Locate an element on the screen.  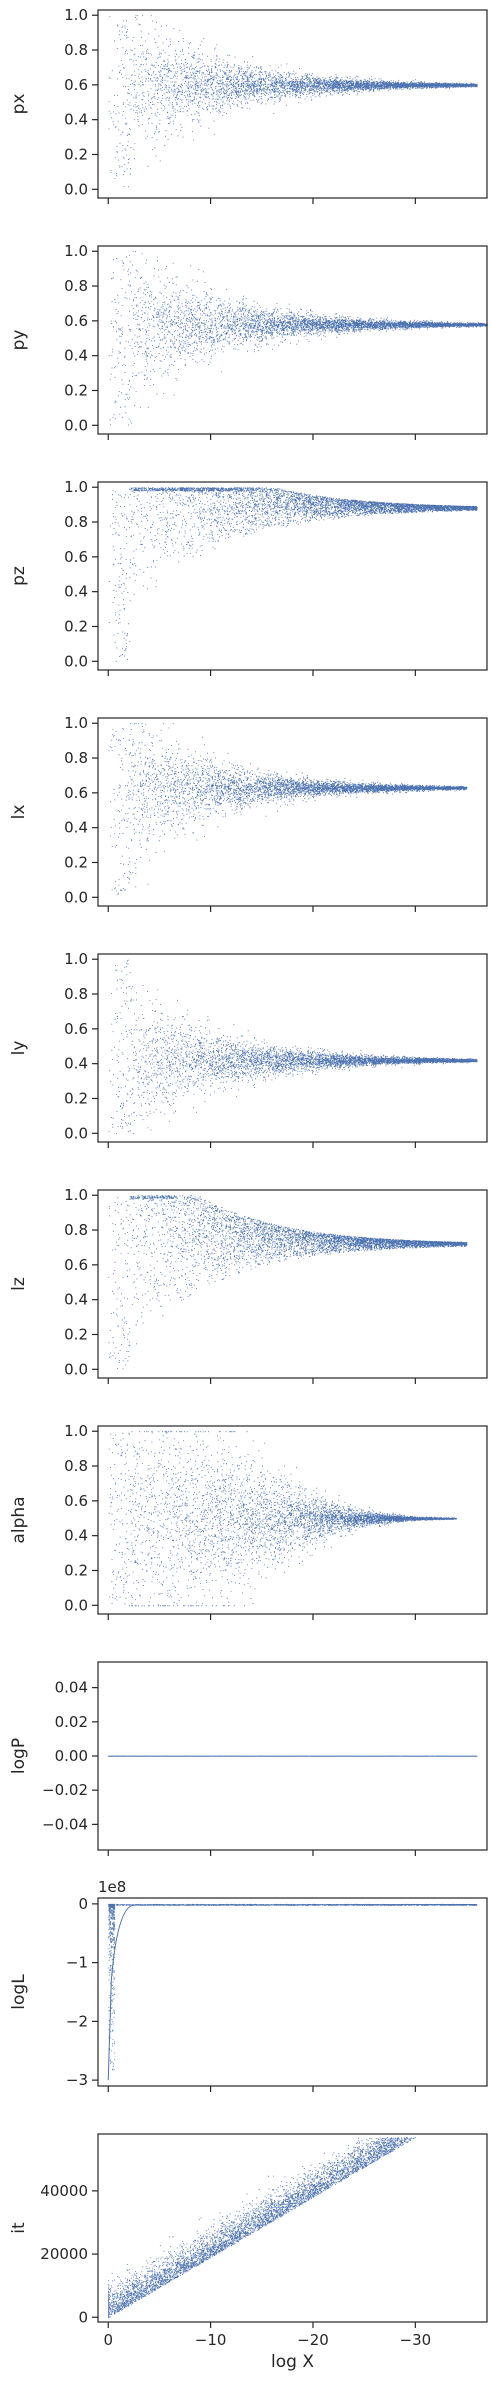
panel-alpha: 0.0 0.2 0.4 0.6 0.8 1.0 alpha is located at coordinates (248, 1521).